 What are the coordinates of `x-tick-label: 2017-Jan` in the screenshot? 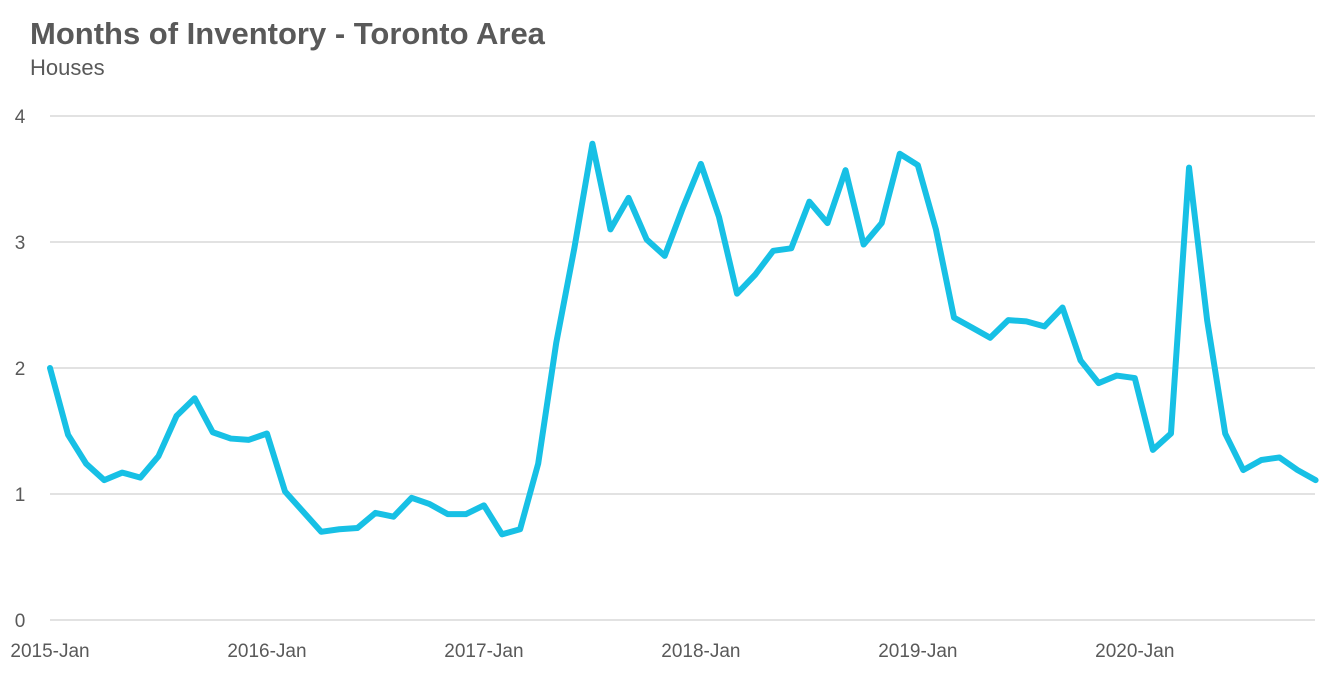 It's located at (483, 651).